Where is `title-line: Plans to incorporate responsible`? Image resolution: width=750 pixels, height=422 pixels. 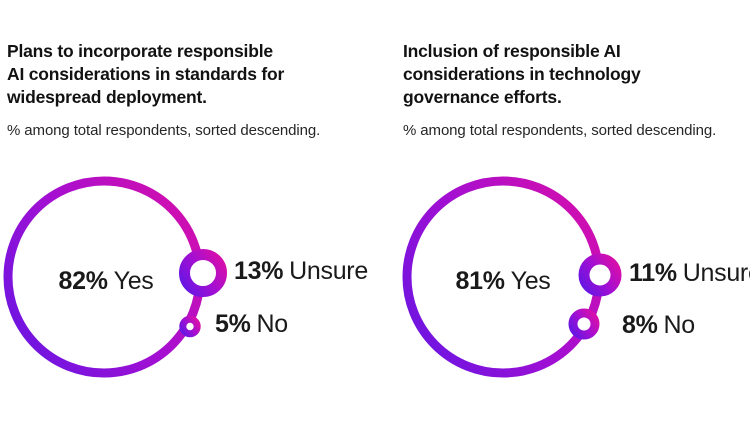 title-line: Plans to incorporate responsible is located at coordinates (140, 51).